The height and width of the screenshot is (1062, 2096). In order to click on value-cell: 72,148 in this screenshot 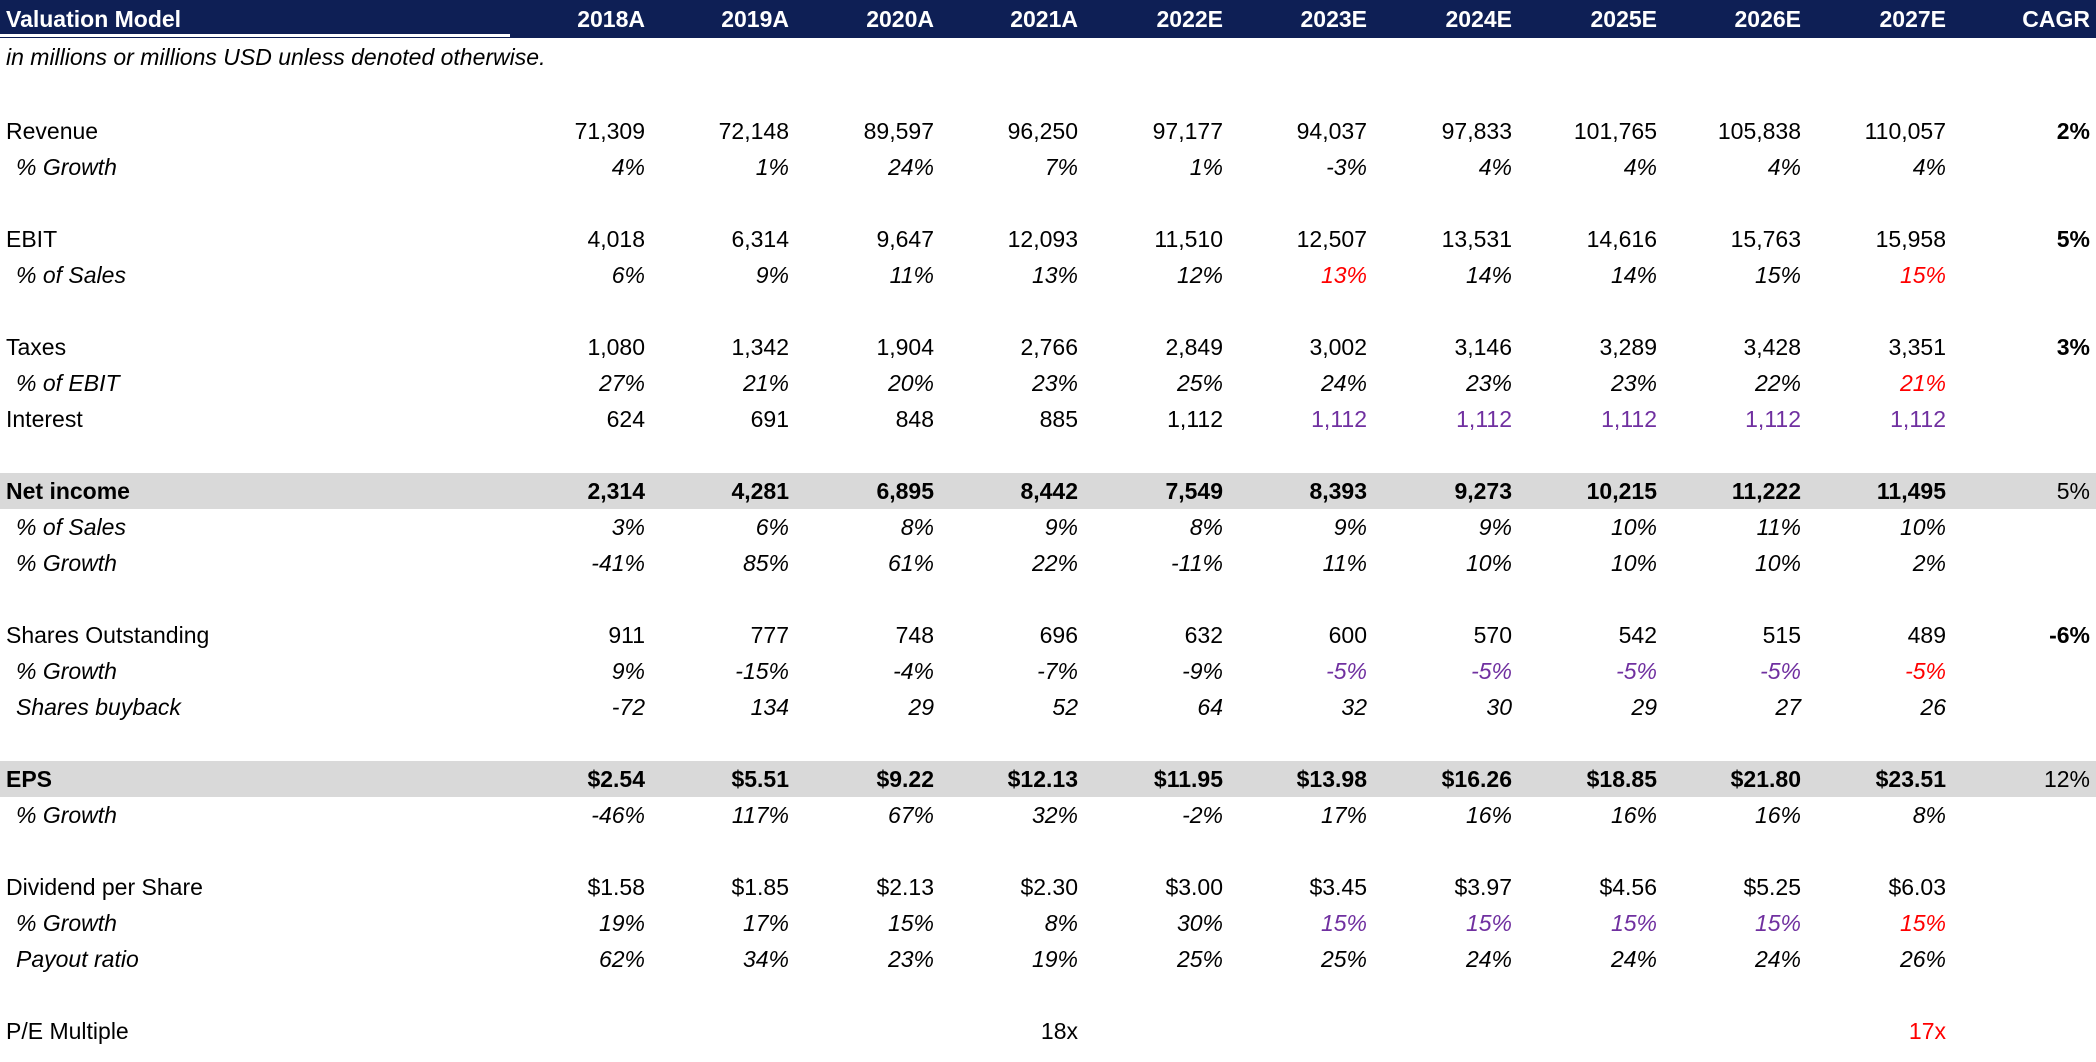, I will do `click(753, 130)`.